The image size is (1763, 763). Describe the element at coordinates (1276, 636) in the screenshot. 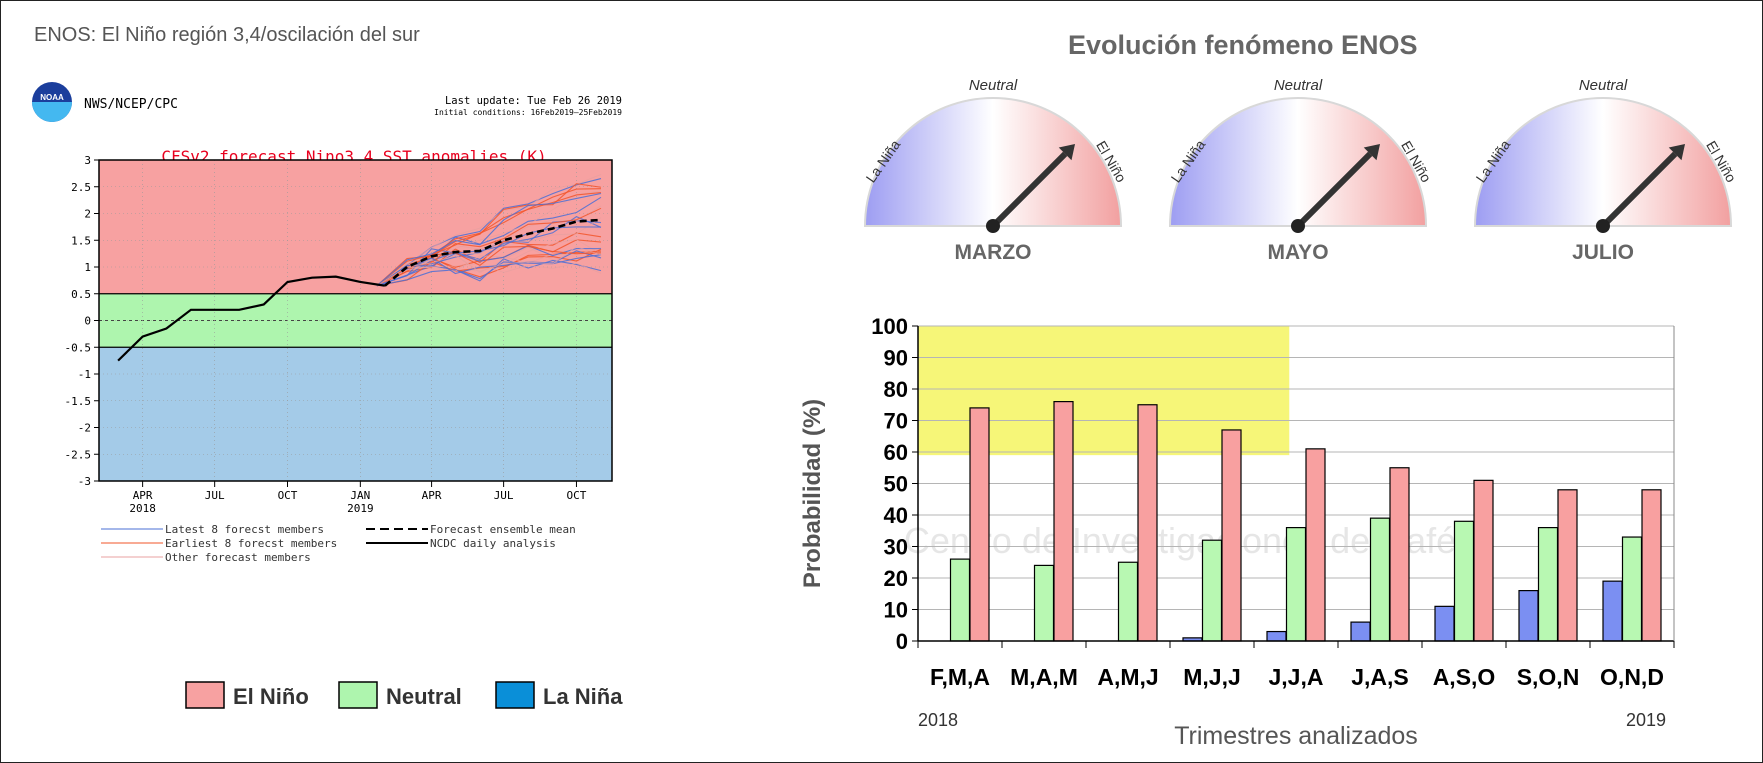

I see `bar-s0-c4` at that location.